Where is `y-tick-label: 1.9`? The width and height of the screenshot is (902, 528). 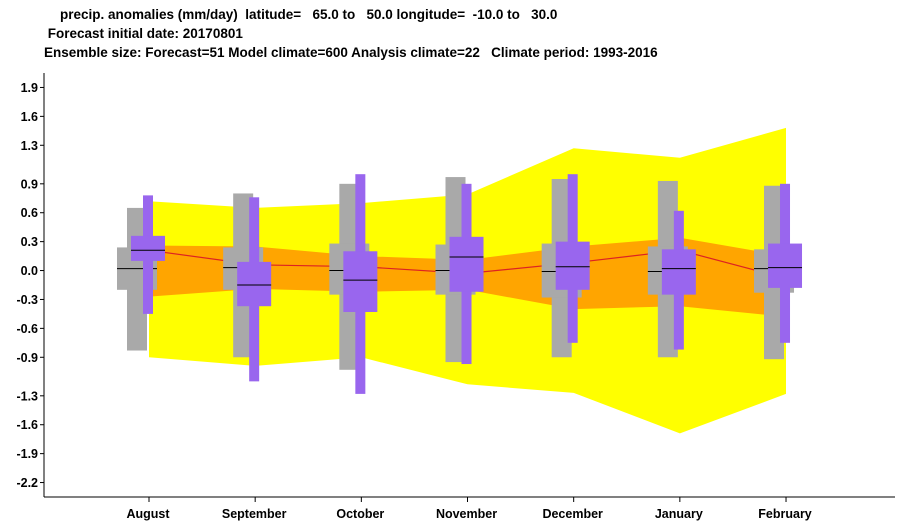
y-tick-label: 1.9 is located at coordinates (29, 88).